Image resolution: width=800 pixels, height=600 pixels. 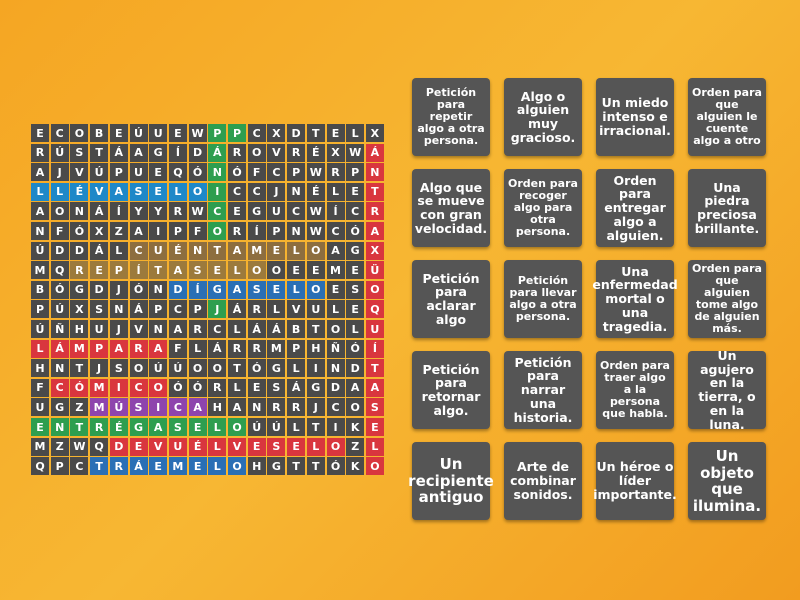 I want to click on grid-cell: H, so click(x=217, y=407).